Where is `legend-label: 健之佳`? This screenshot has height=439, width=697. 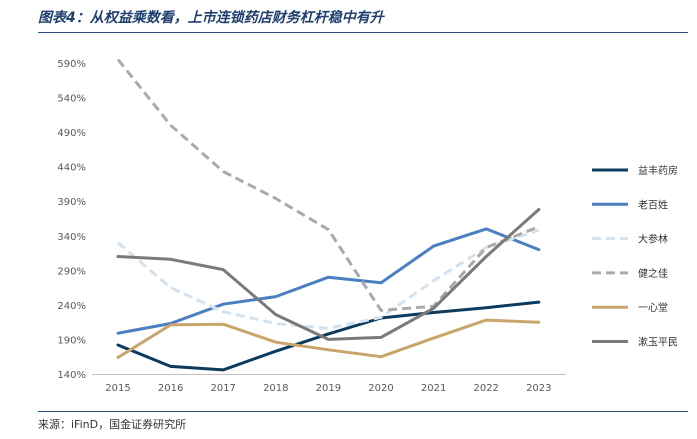 legend-label: 健之佳 is located at coordinates (653, 273).